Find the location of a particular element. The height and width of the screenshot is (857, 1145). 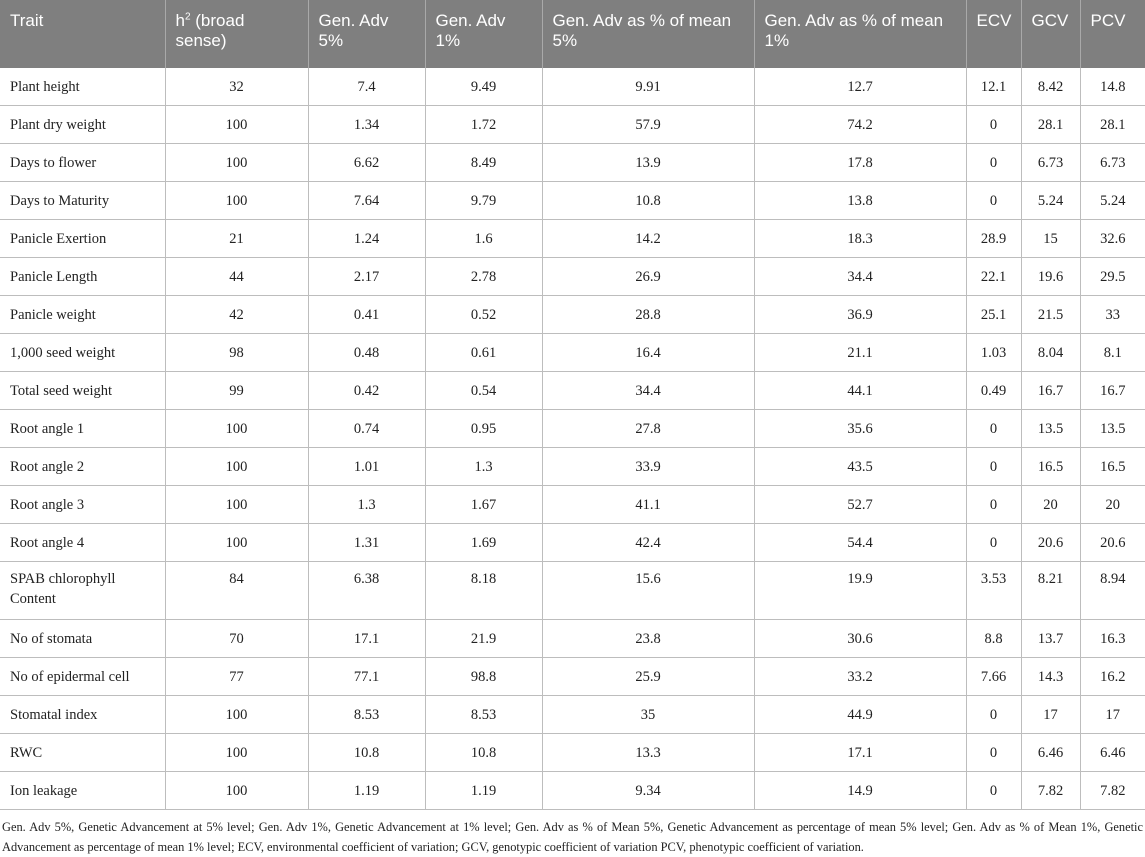

cell-gen-adv-pct-1: 74.2 is located at coordinates (860, 124).